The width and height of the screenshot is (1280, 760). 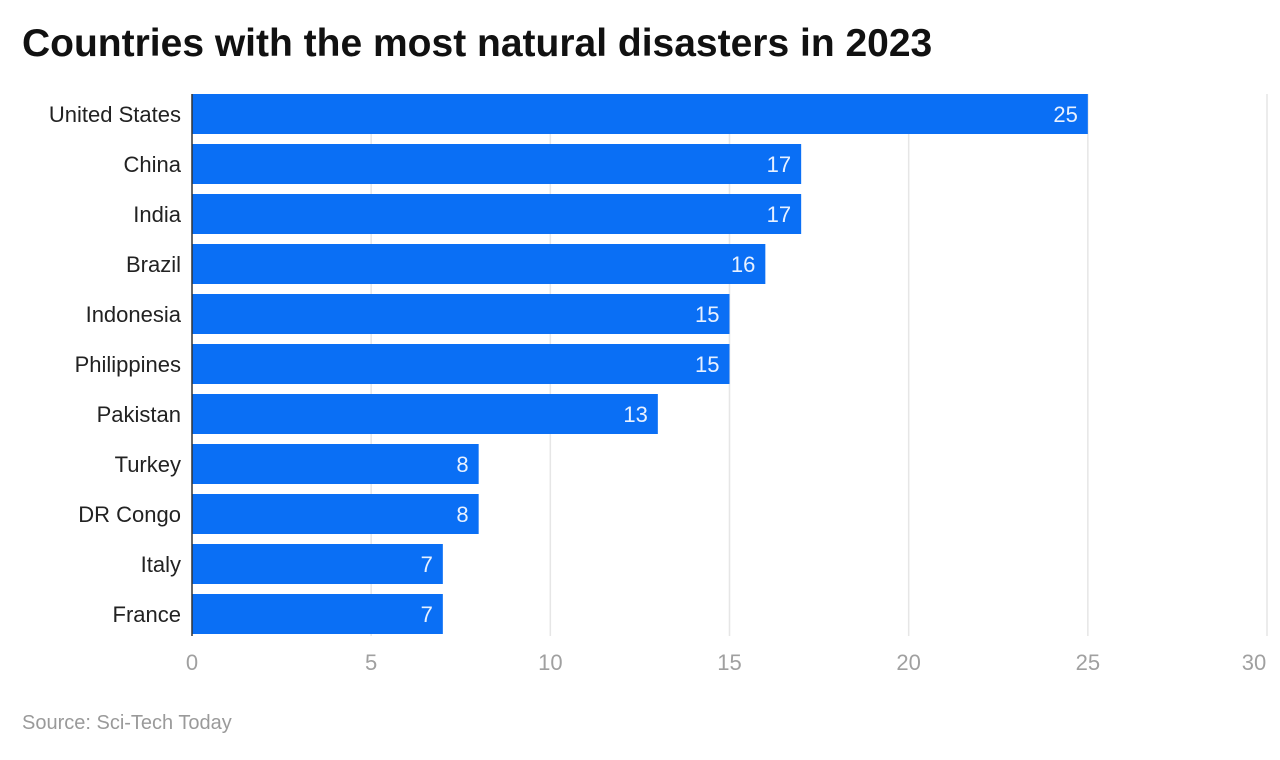 What do you see at coordinates (127, 723) in the screenshot?
I see `source-note: Source: Sci-Tech Today` at bounding box center [127, 723].